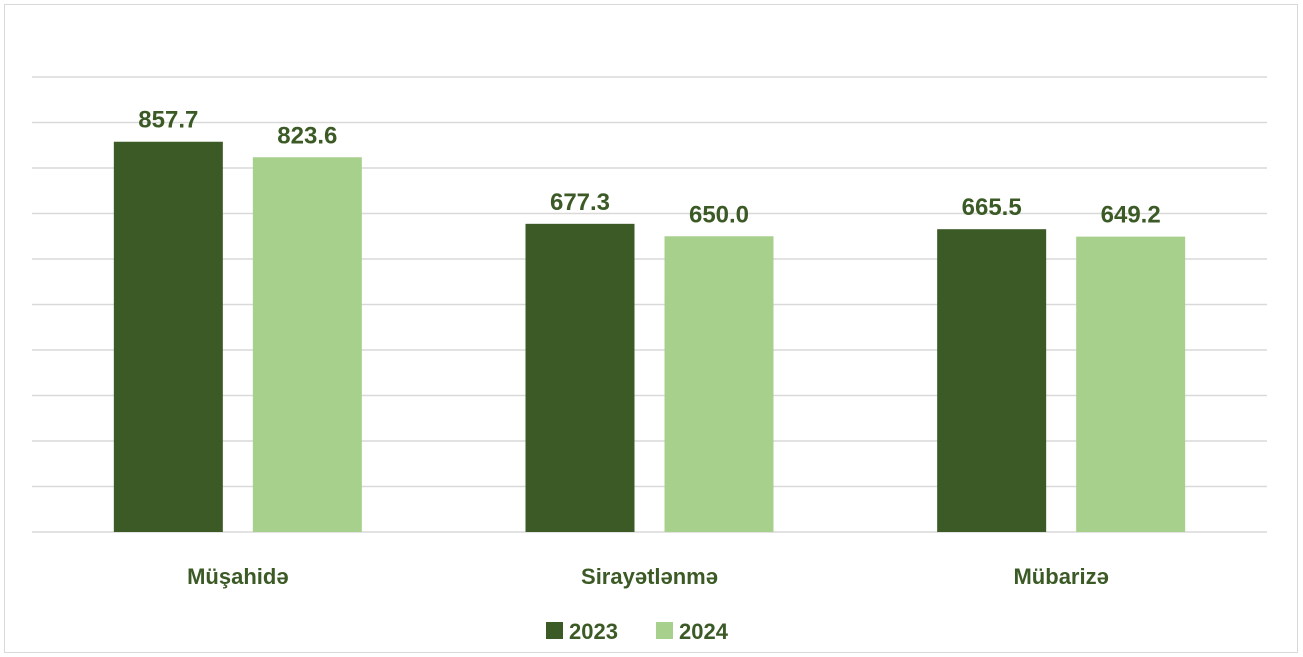  Describe the element at coordinates (1060, 576) in the screenshot. I see `category-label: Mübarizə` at that location.